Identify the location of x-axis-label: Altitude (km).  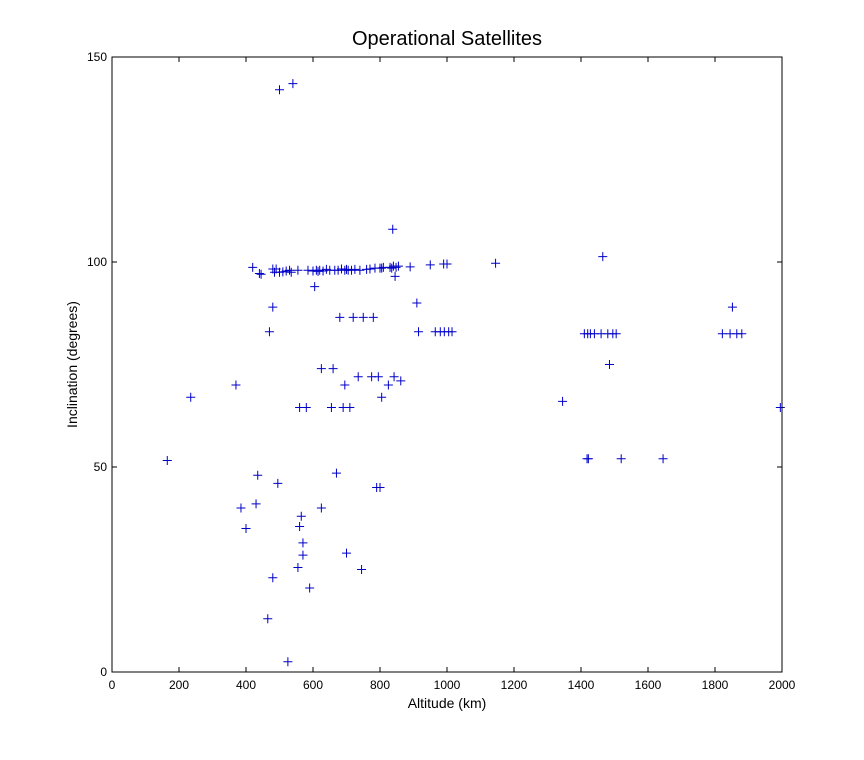
(447, 703).